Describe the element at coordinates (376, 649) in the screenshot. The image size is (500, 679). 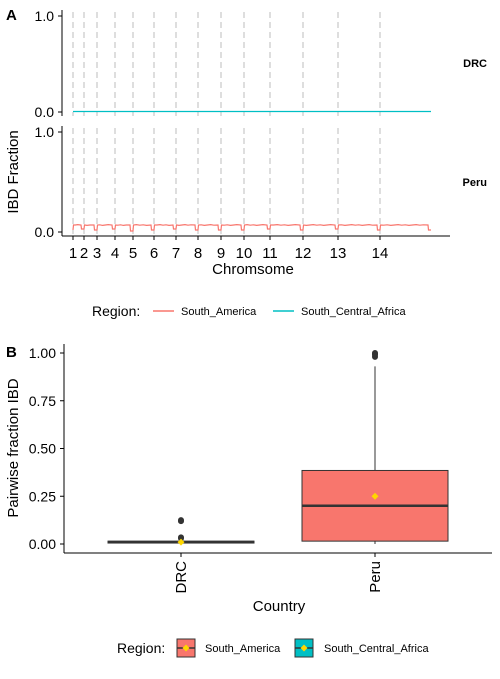
I see `legend-b-label-south-central-africa: South_Central_Africa` at that location.